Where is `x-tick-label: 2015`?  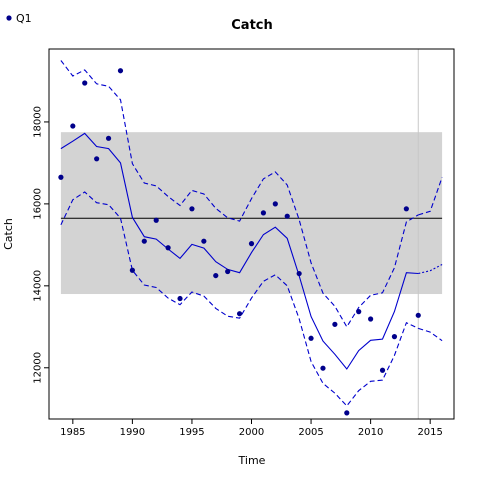
x-tick-label: 2015 is located at coordinates (429, 432).